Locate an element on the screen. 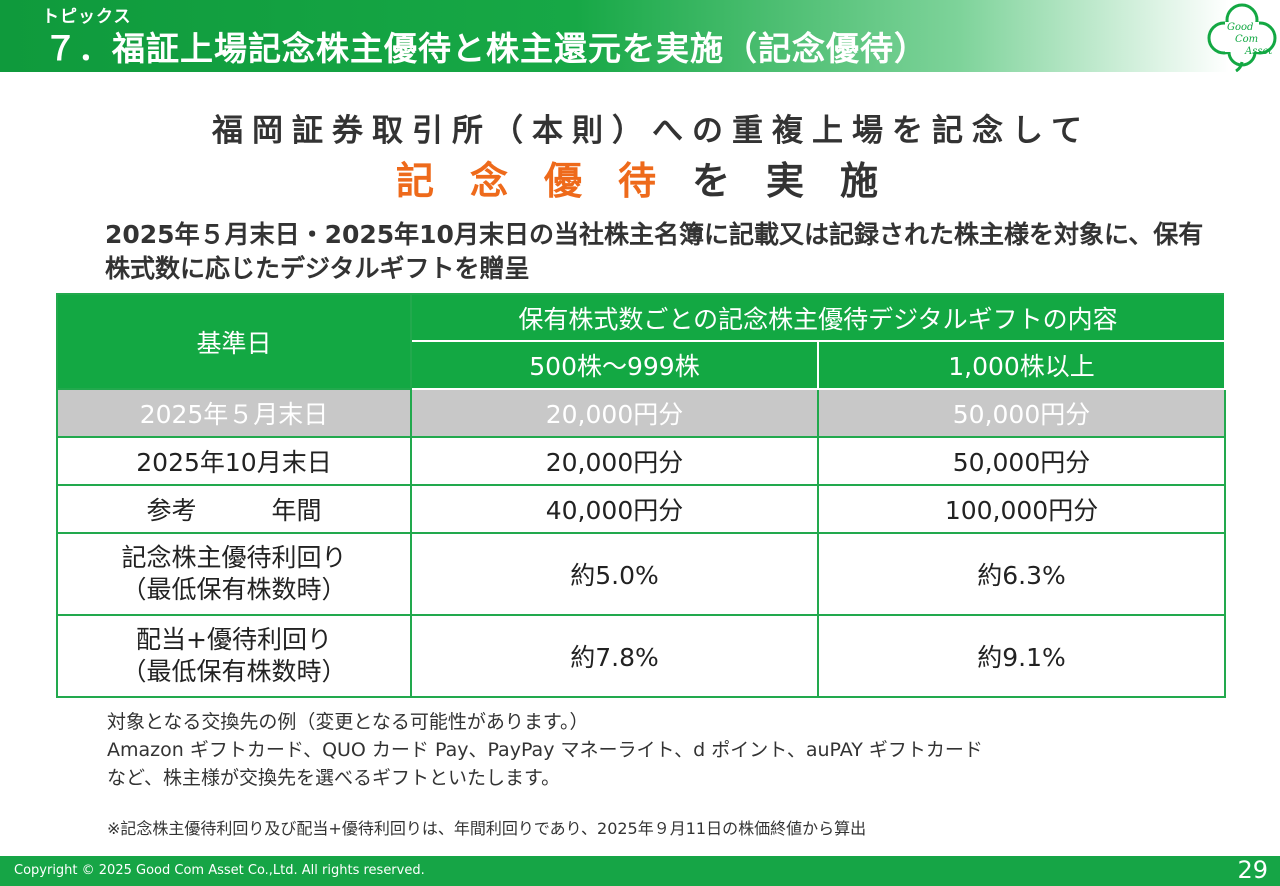  lead-rest: を実施 is located at coordinates (803, 181).